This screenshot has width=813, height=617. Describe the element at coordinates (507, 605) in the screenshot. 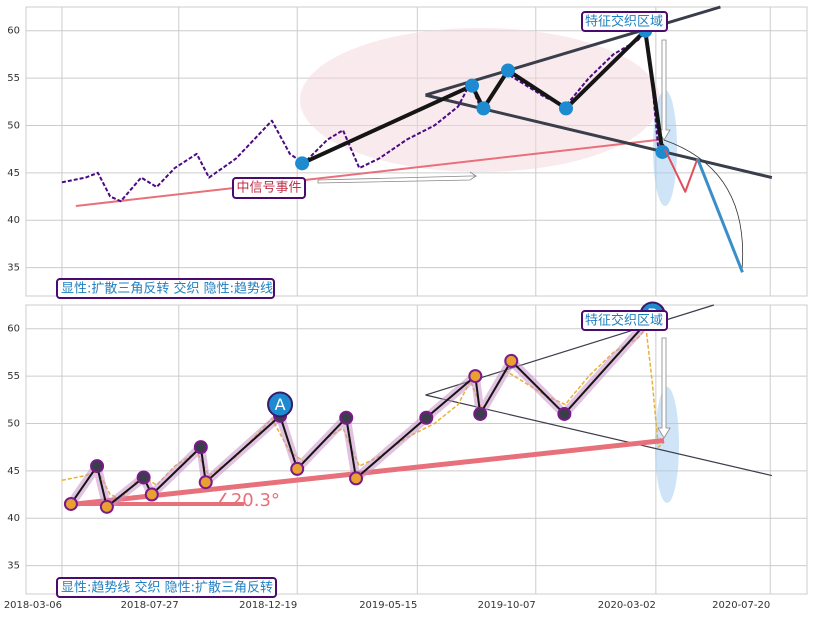

I see `x-tick-label: 2019-10-07` at that location.